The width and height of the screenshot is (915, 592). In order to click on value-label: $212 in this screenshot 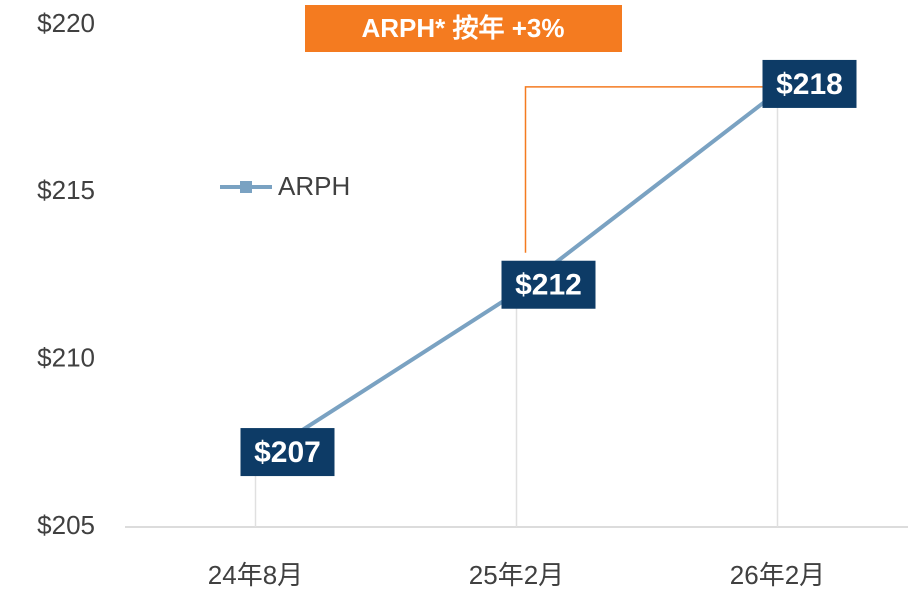, I will do `click(548, 285)`.